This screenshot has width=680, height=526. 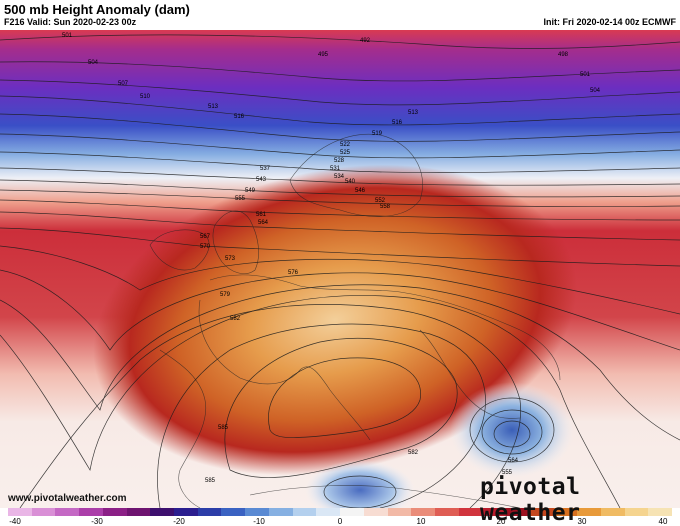 I want to click on contour-label: 510, so click(x=145, y=97).